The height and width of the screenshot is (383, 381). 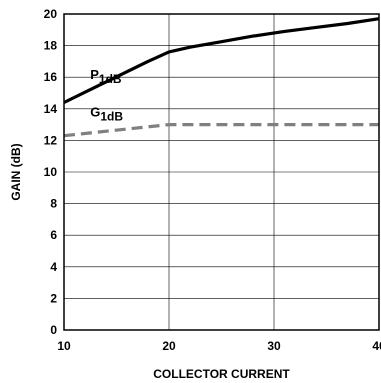 I want to click on y-tick-label: 6, so click(x=53, y=235).